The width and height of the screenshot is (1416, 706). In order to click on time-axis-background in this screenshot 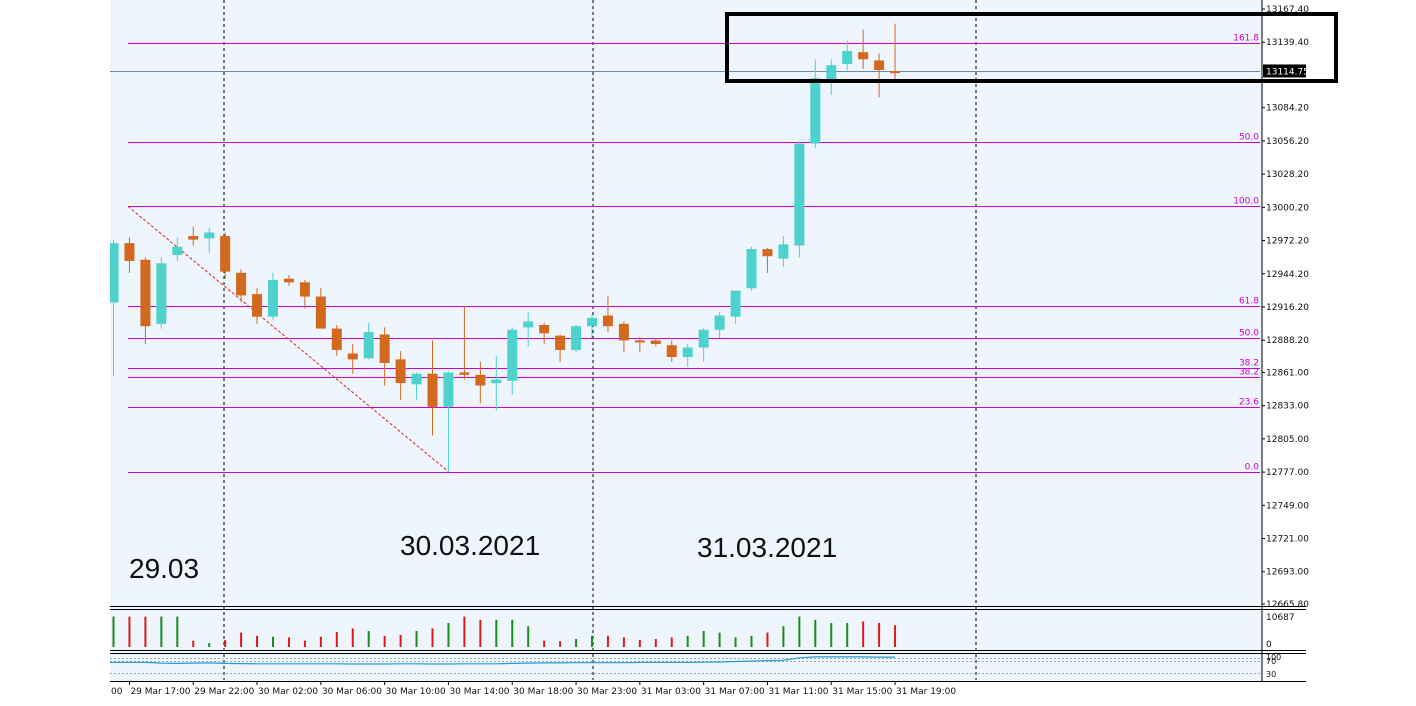, I will do `click(708, 691)`.